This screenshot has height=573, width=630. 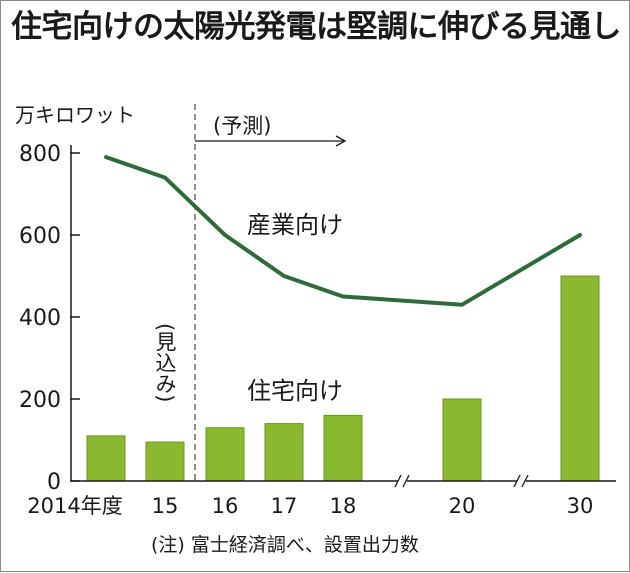 I want to click on y-tick-label-200: 200, so click(x=40, y=400).